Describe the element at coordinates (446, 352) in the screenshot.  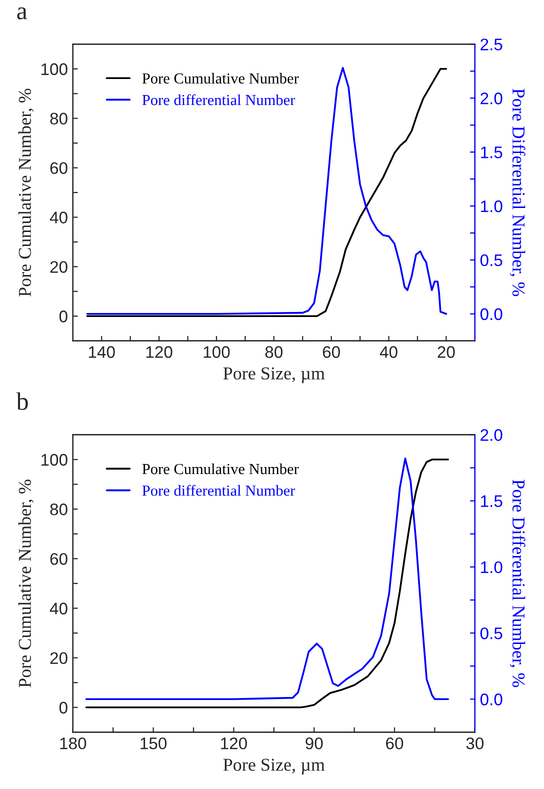
I see `x-tick-label: 20` at that location.